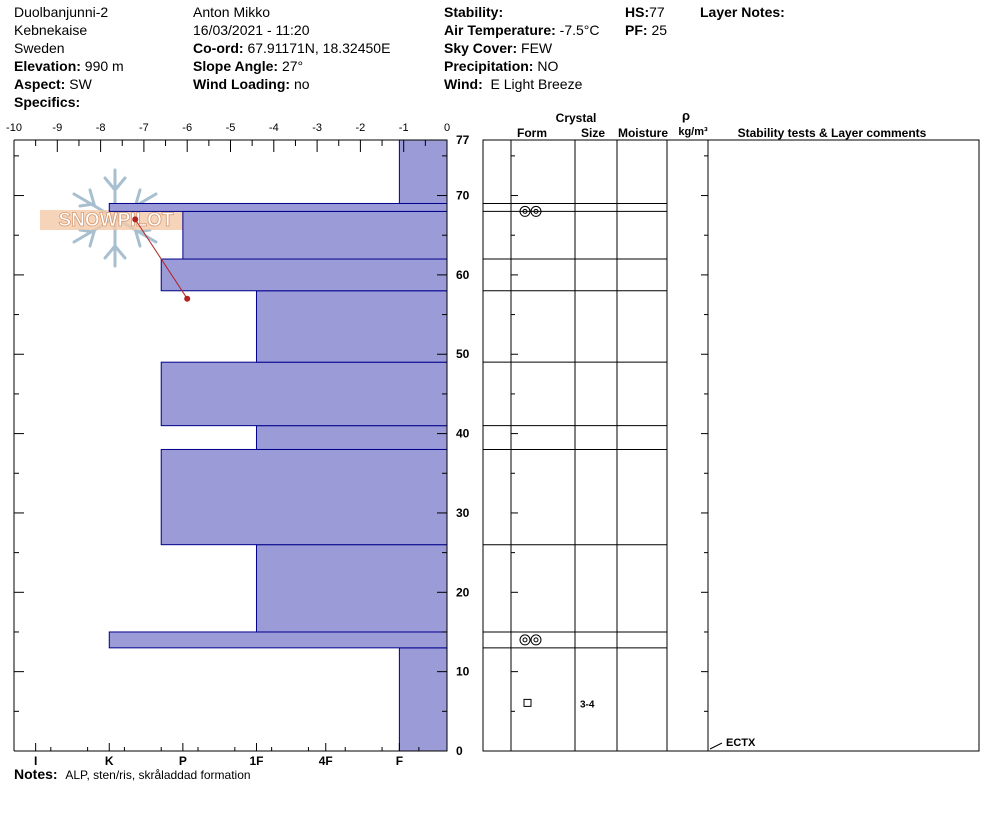 This screenshot has width=994, height=840. What do you see at coordinates (161, 259) in the screenshot?
I see `temperature-line` at bounding box center [161, 259].